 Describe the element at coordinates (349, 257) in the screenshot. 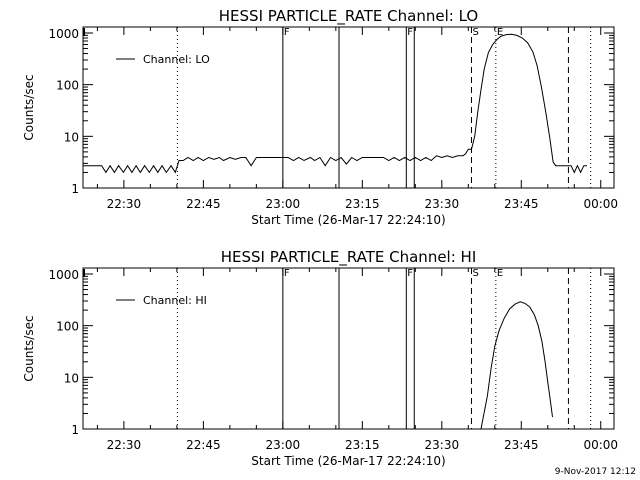

I see `chart-title: HESSI PARTICLE_RATE Channel: HI` at that location.